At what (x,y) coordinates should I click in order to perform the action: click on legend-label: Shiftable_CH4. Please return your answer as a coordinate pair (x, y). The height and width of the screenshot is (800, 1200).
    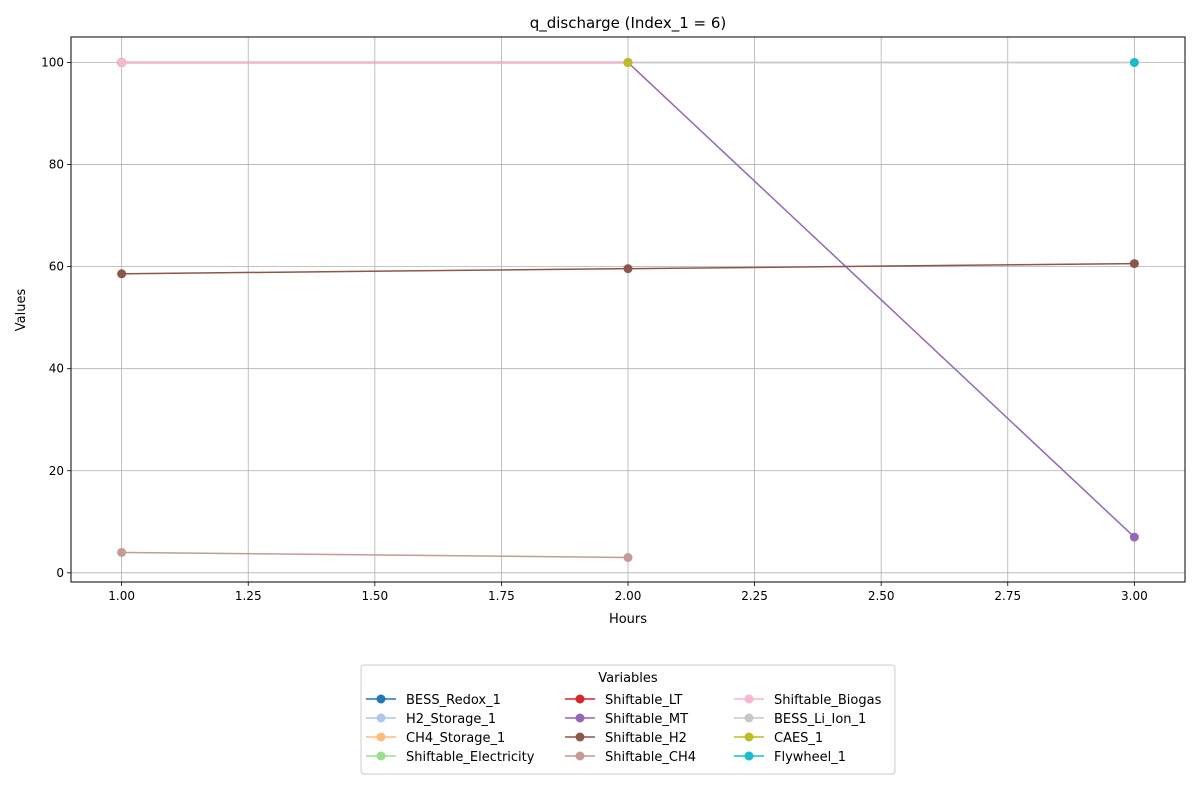
    Looking at the image, I should click on (650, 757).